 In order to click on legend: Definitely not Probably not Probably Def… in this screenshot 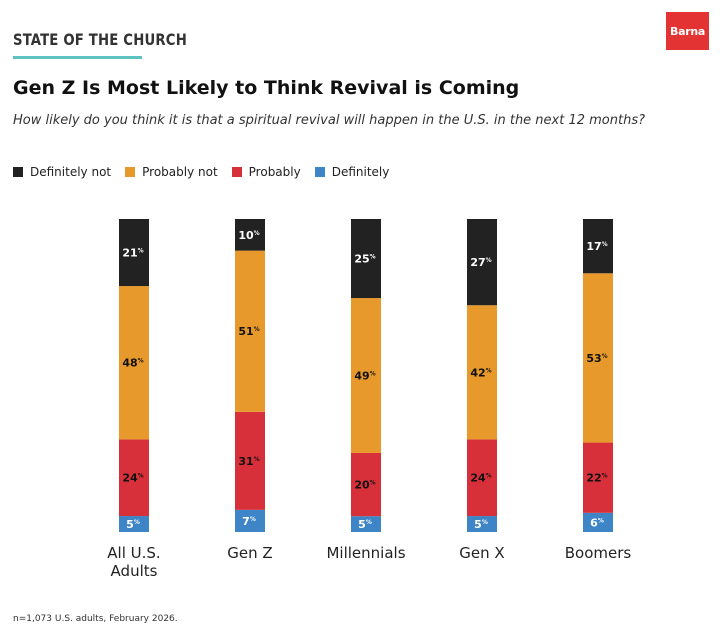, I will do `click(201, 172)`.